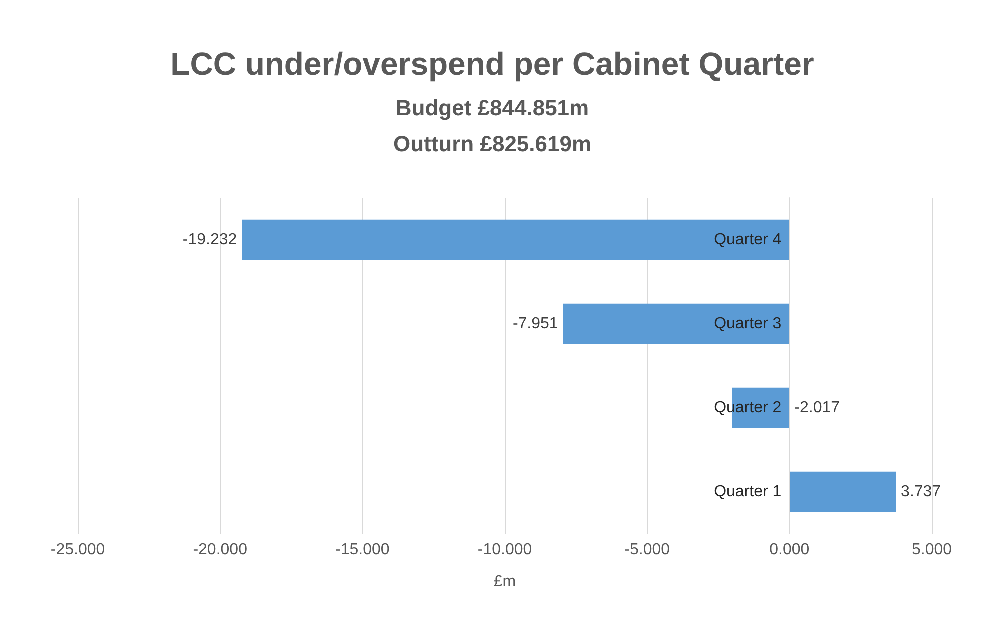  What do you see at coordinates (505, 582) in the screenshot?
I see `x-axis-title: £m` at bounding box center [505, 582].